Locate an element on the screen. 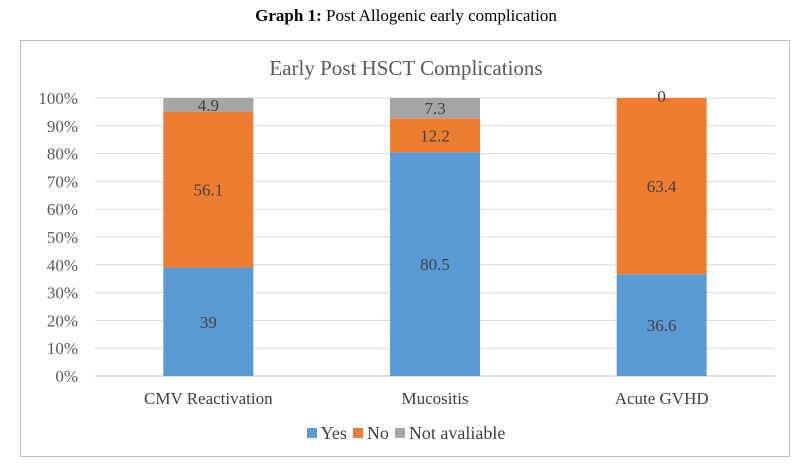  y-tick-label: 20% is located at coordinates (62, 320).